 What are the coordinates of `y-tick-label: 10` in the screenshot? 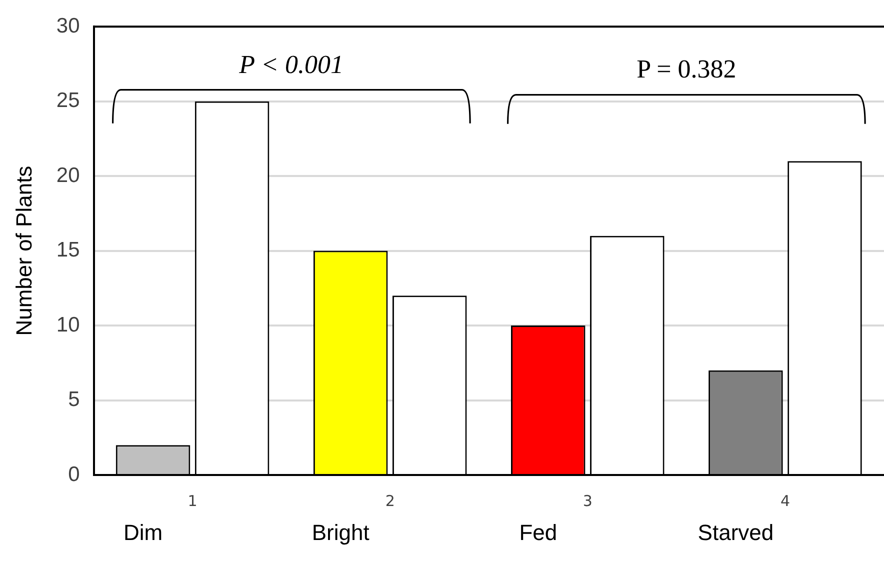 It's located at (68, 324).